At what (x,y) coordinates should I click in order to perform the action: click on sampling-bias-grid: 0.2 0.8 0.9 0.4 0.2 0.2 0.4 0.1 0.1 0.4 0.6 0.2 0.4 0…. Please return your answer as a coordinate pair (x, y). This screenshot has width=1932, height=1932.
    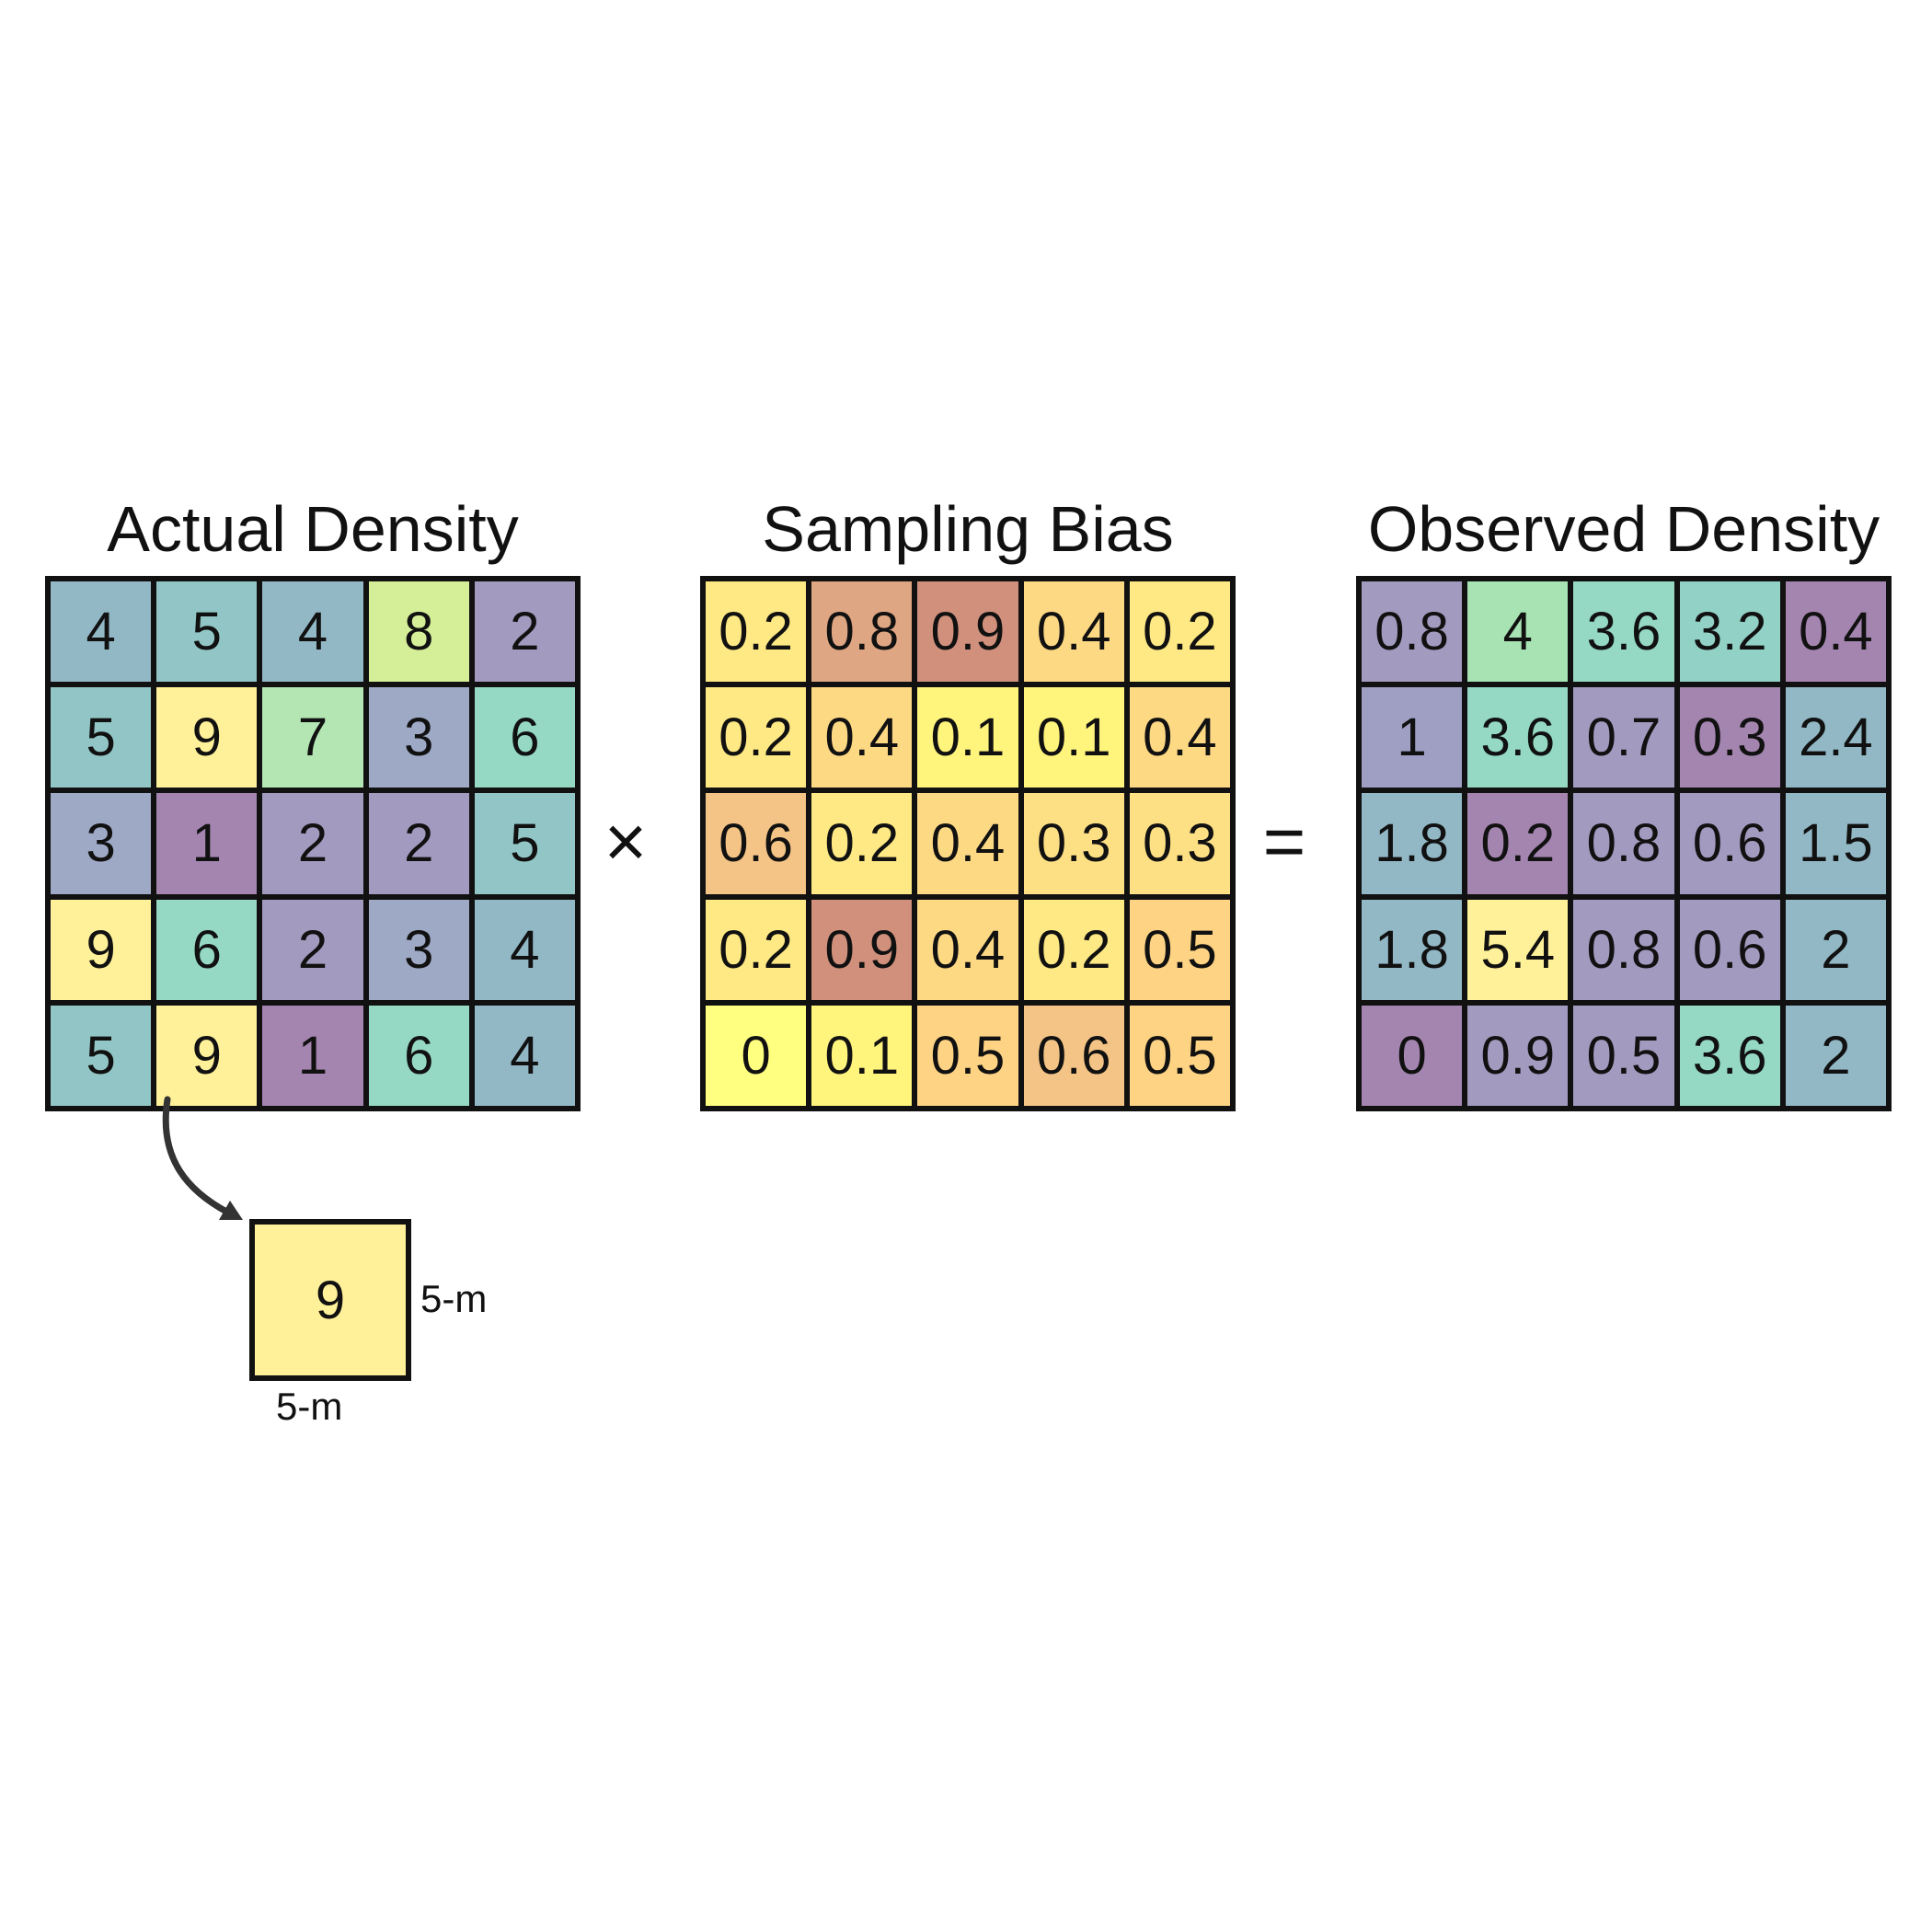
    Looking at the image, I should click on (968, 843).